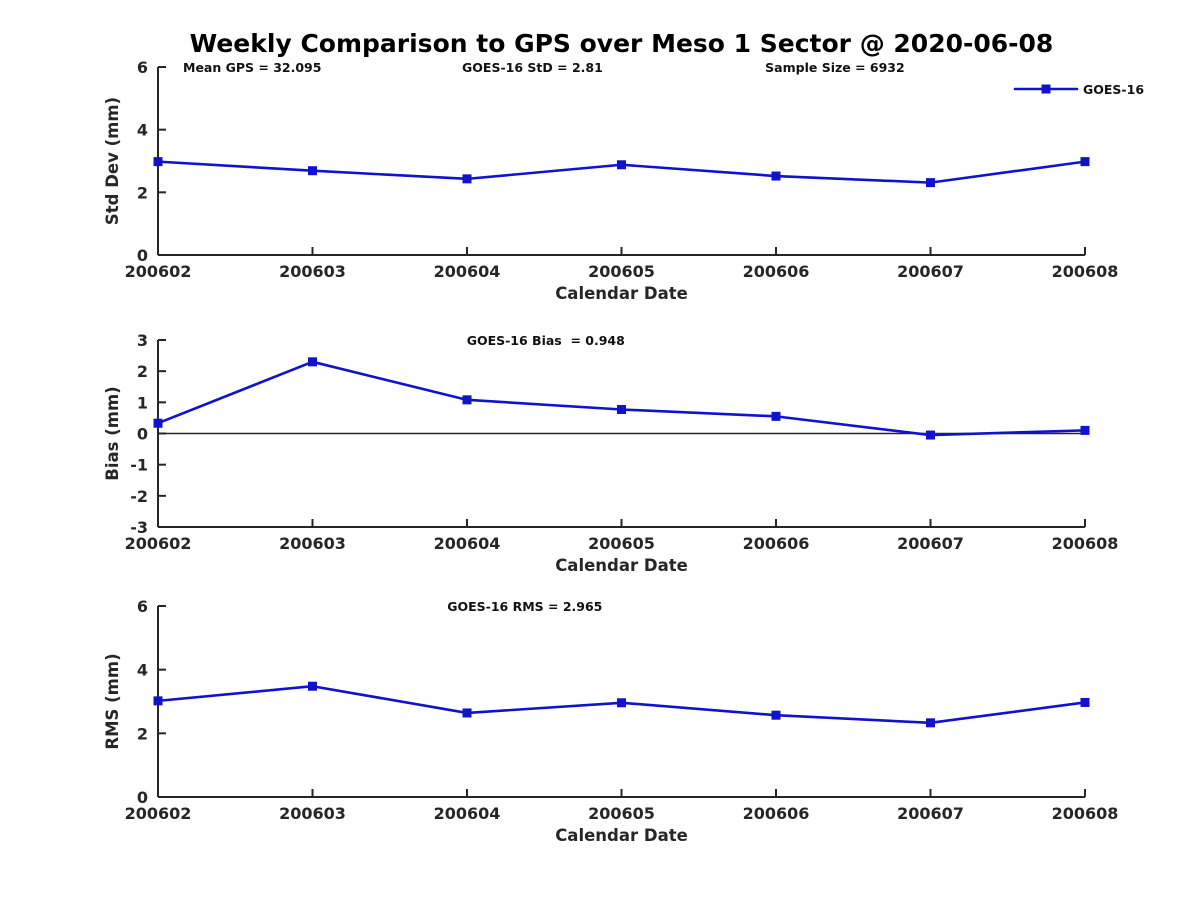 Image resolution: width=1200 pixels, height=900 pixels. I want to click on y-tick-label: -2, so click(139, 496).